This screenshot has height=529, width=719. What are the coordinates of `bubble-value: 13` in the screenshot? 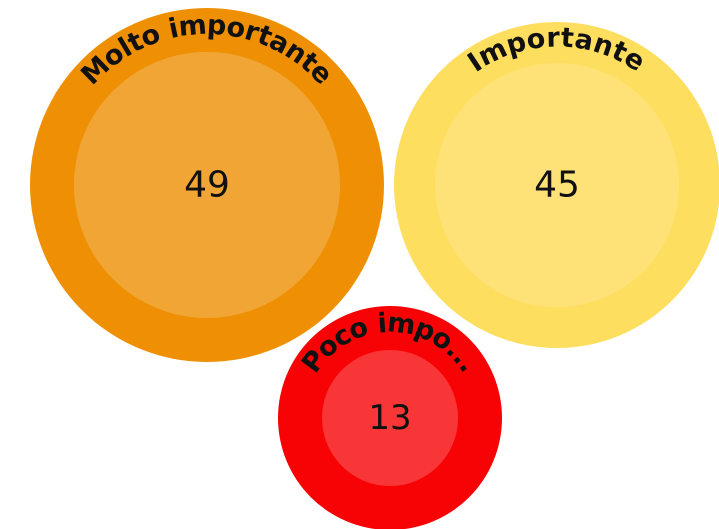 It's located at (389, 418).